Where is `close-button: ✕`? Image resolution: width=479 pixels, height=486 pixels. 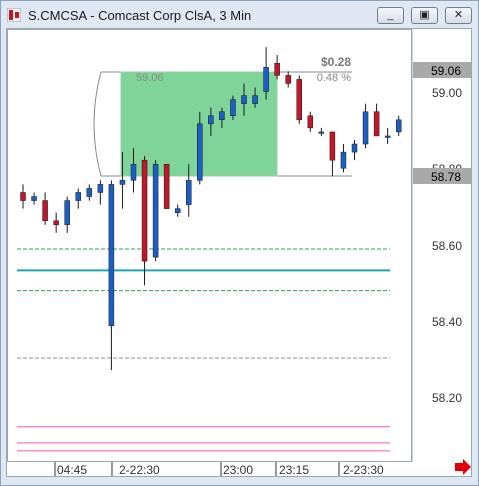
close-button: ✕ is located at coordinates (458, 15).